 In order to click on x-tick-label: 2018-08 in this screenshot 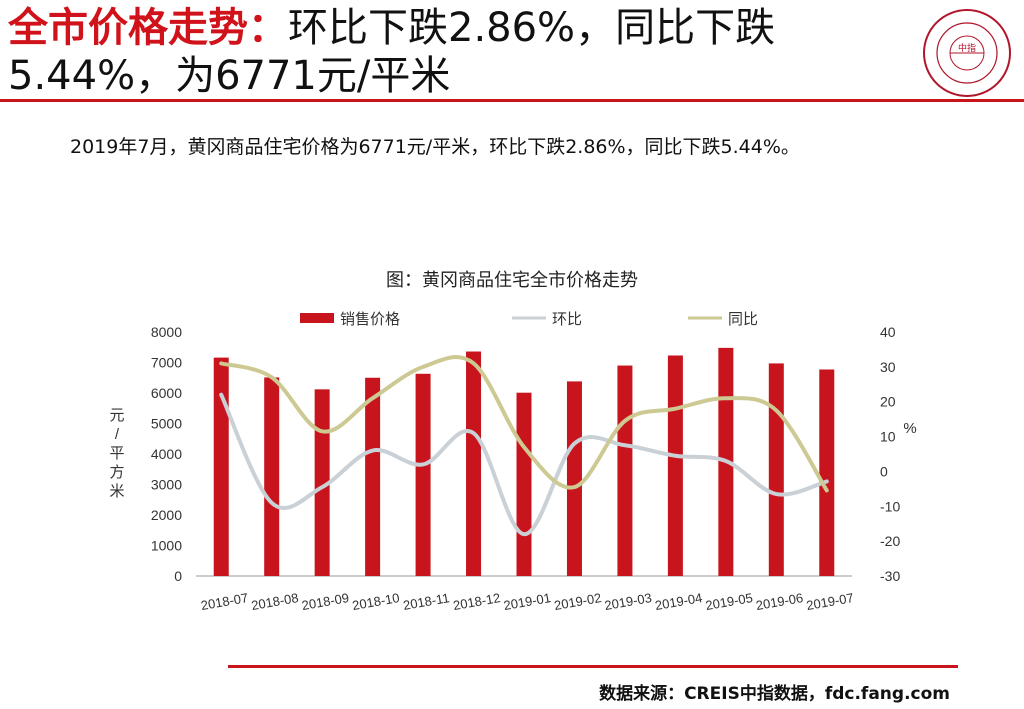, I will do `click(275, 601)`.